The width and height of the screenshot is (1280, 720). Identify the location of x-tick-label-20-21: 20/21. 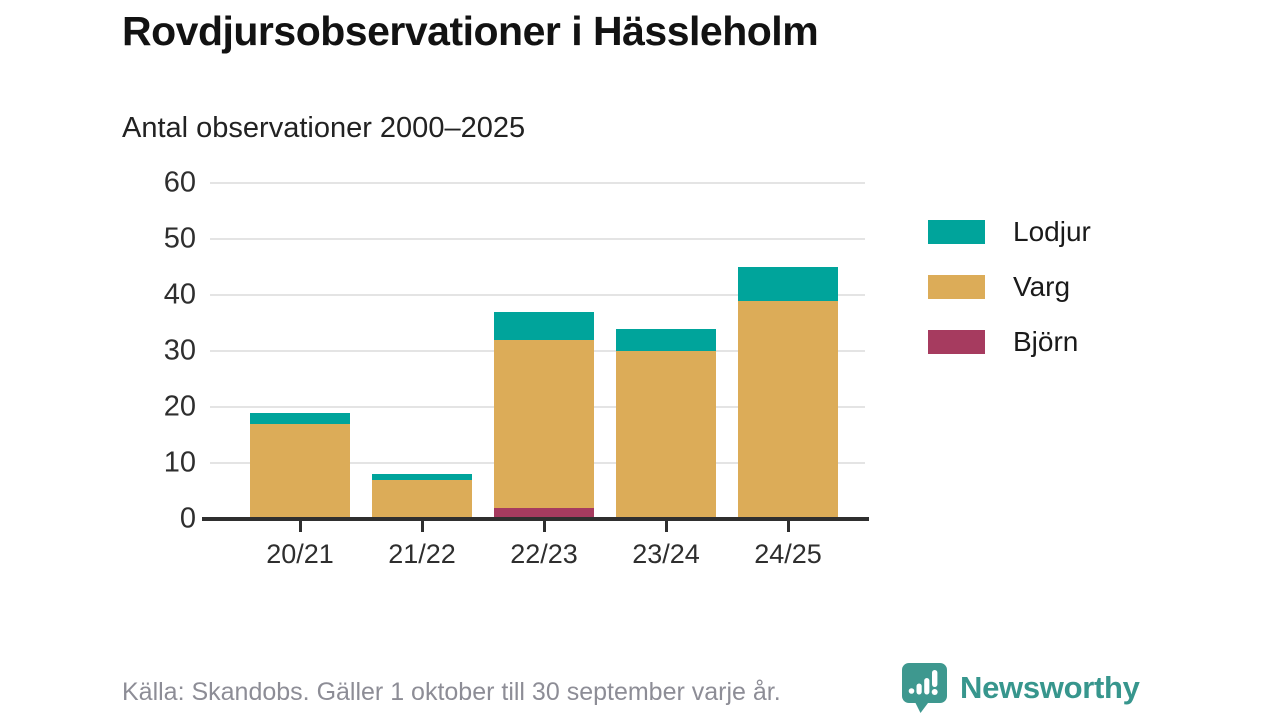
(300, 554).